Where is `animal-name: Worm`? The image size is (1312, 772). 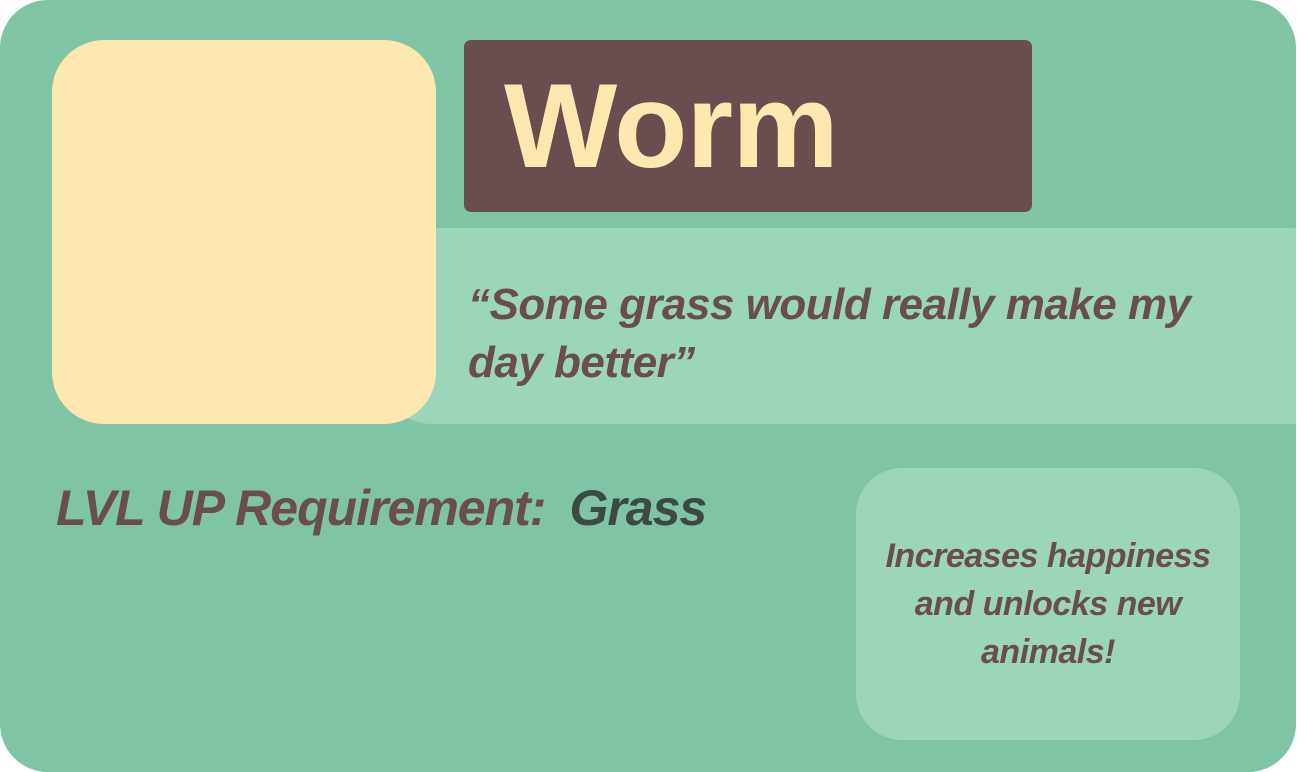
animal-name: Worm is located at coordinates (671, 126).